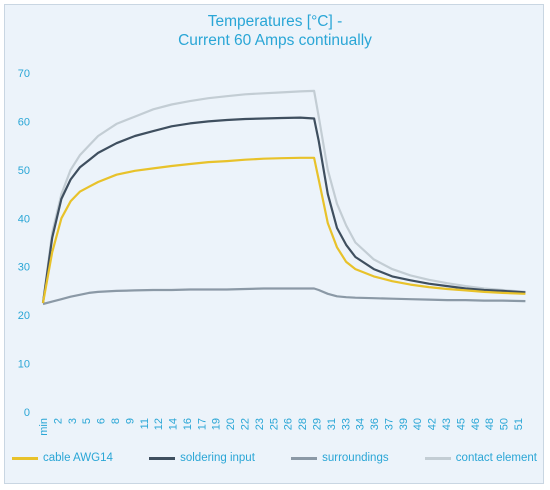  Describe the element at coordinates (433, 424) in the screenshot. I see `x-tick-label: 42` at that location.